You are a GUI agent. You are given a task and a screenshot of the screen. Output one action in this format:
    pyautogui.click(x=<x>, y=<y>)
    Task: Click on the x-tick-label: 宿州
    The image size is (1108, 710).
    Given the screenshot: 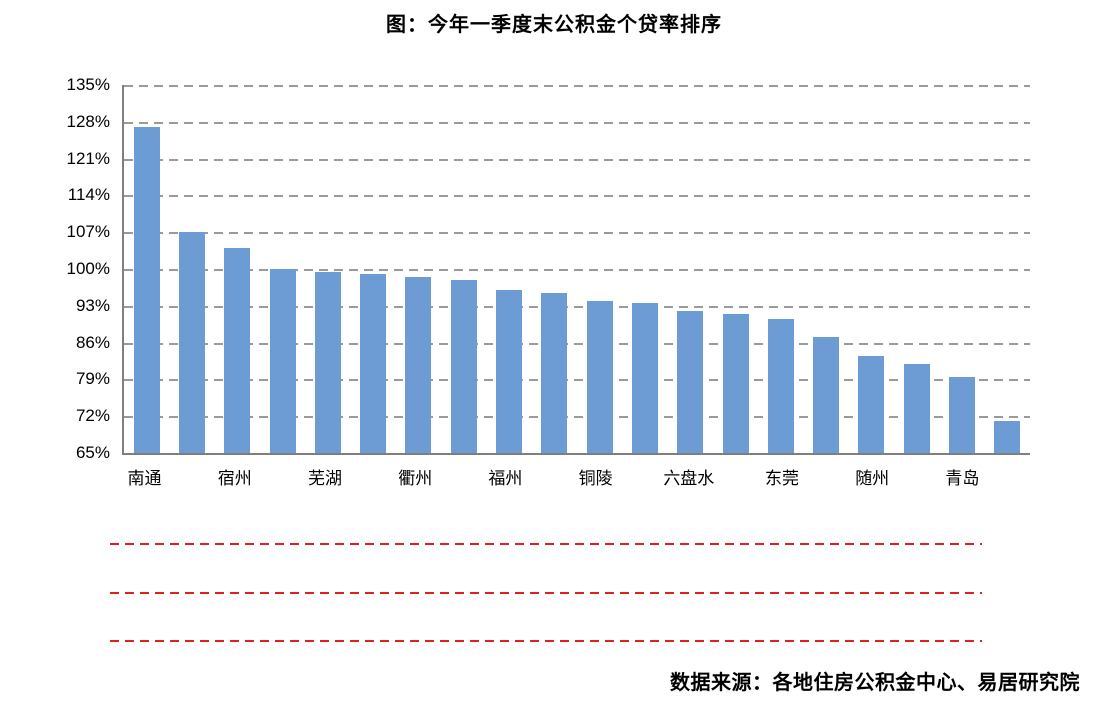 What is the action you would take?
    pyautogui.click(x=234, y=478)
    